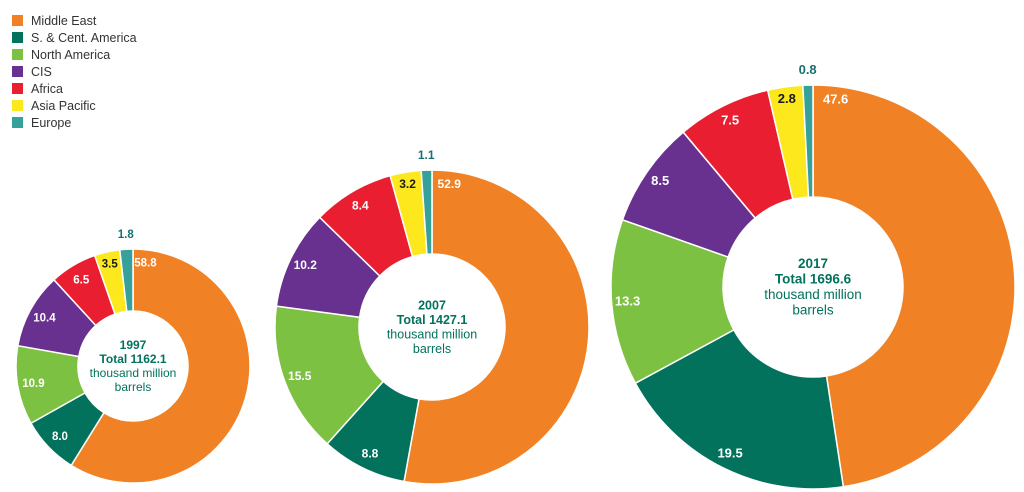  Describe the element at coordinates (44, 318) in the screenshot. I see `data-label: 10.4` at that location.